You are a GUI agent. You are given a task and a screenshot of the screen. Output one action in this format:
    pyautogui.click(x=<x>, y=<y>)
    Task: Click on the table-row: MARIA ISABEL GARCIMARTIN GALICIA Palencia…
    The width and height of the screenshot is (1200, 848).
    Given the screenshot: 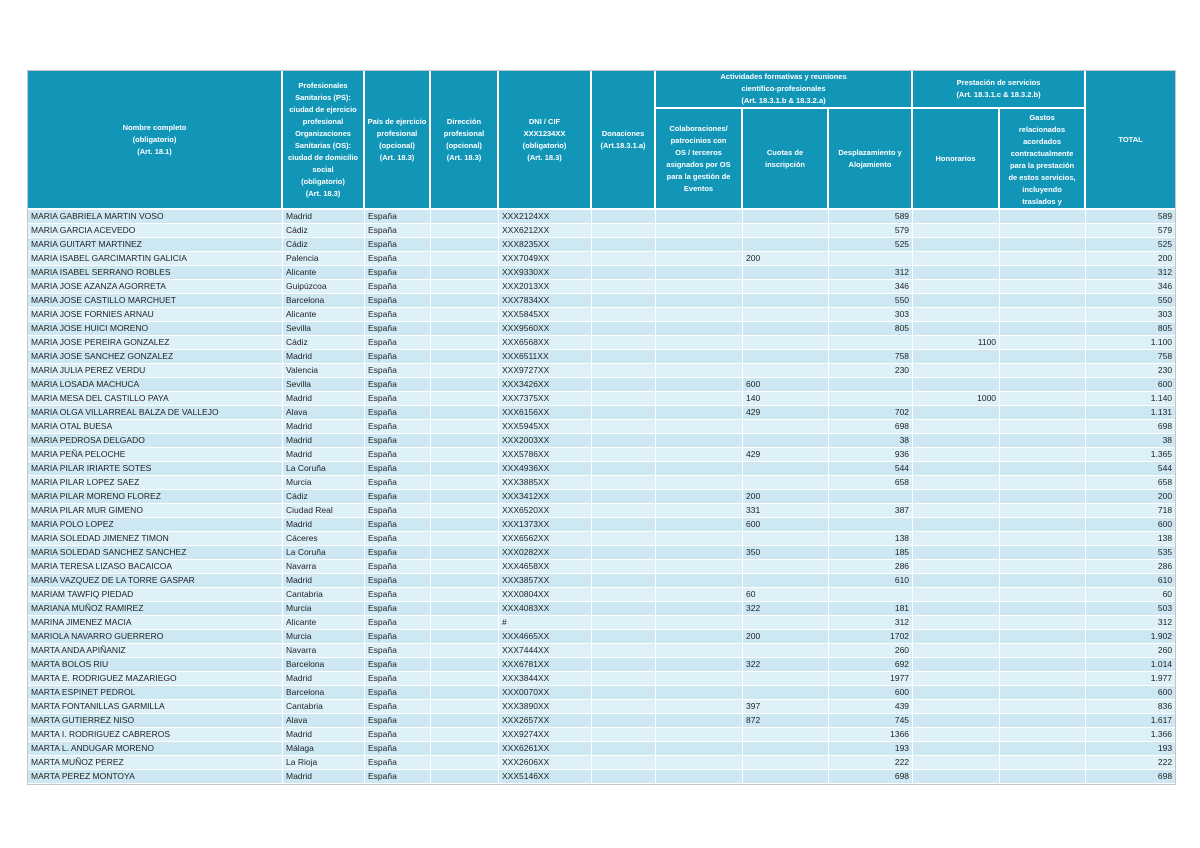 What is the action you would take?
    pyautogui.click(x=602, y=259)
    